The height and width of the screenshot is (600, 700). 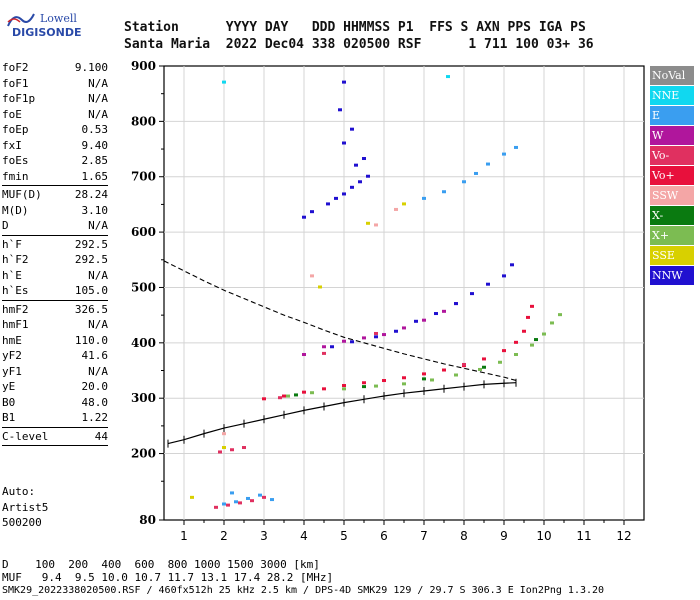 What do you see at coordinates (55, 68) in the screenshot?
I see `param-row: foF2 9.100` at bounding box center [55, 68].